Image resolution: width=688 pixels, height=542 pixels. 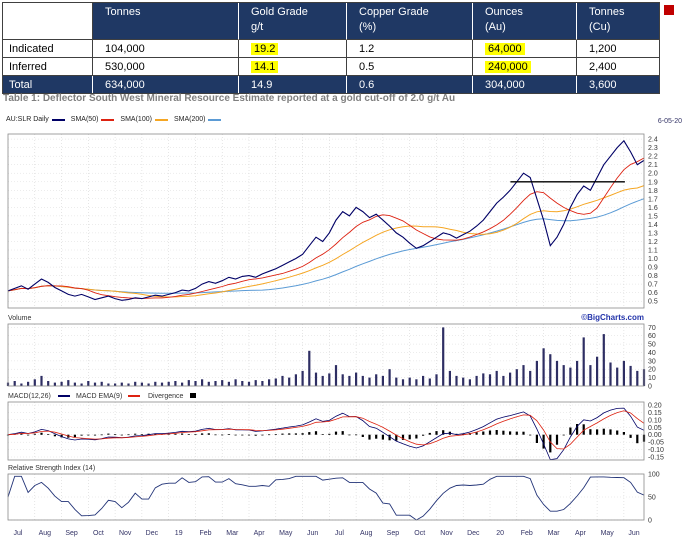 I want to click on table-row-indicated: Indicated 104,000 19.2 1.2 64,000 1,200, so click(x=331, y=49).